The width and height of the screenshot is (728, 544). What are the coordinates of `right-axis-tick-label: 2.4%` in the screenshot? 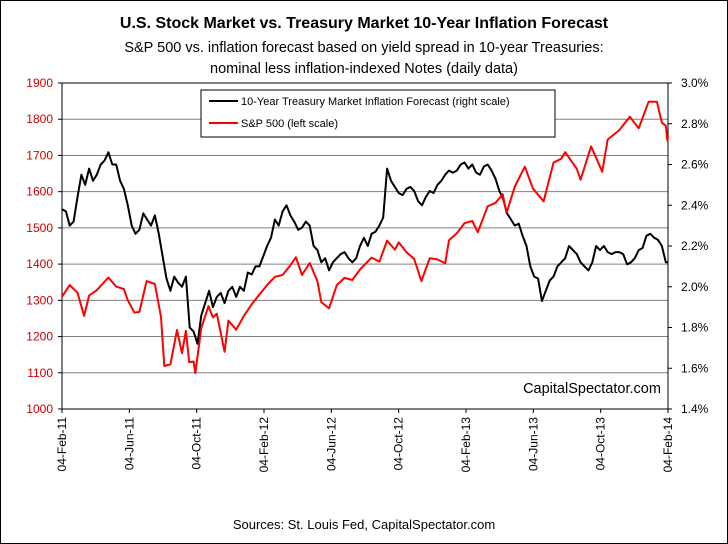 It's located at (695, 205).